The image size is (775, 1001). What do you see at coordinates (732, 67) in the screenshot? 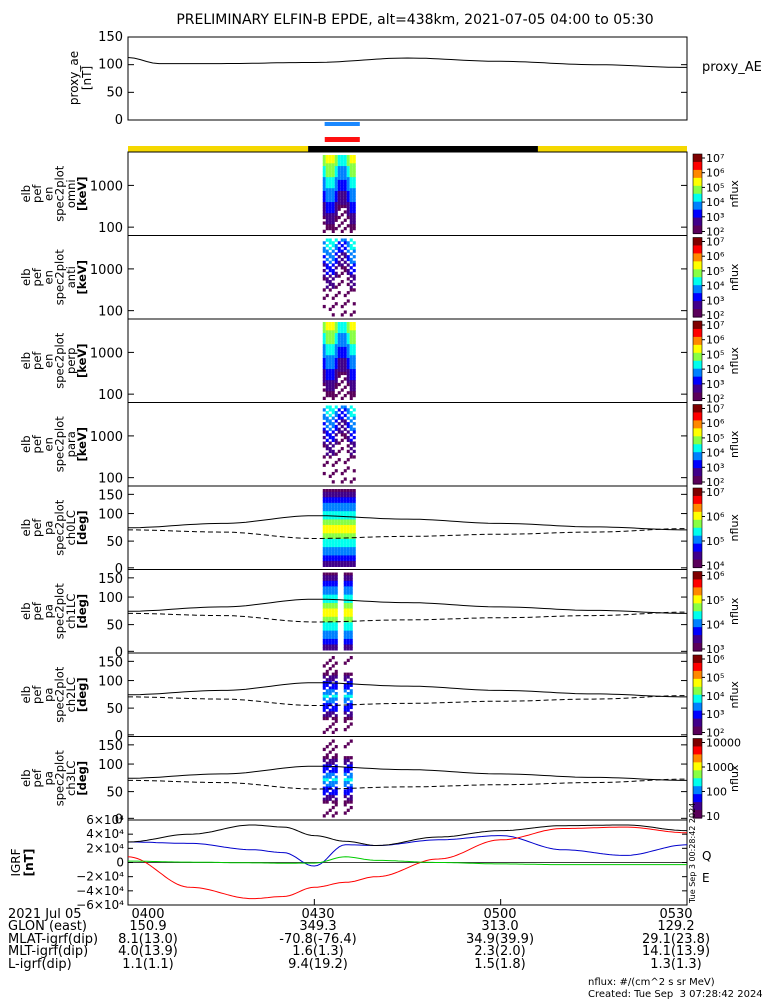
I see `ae-right-label: proxy_AE` at bounding box center [732, 67].